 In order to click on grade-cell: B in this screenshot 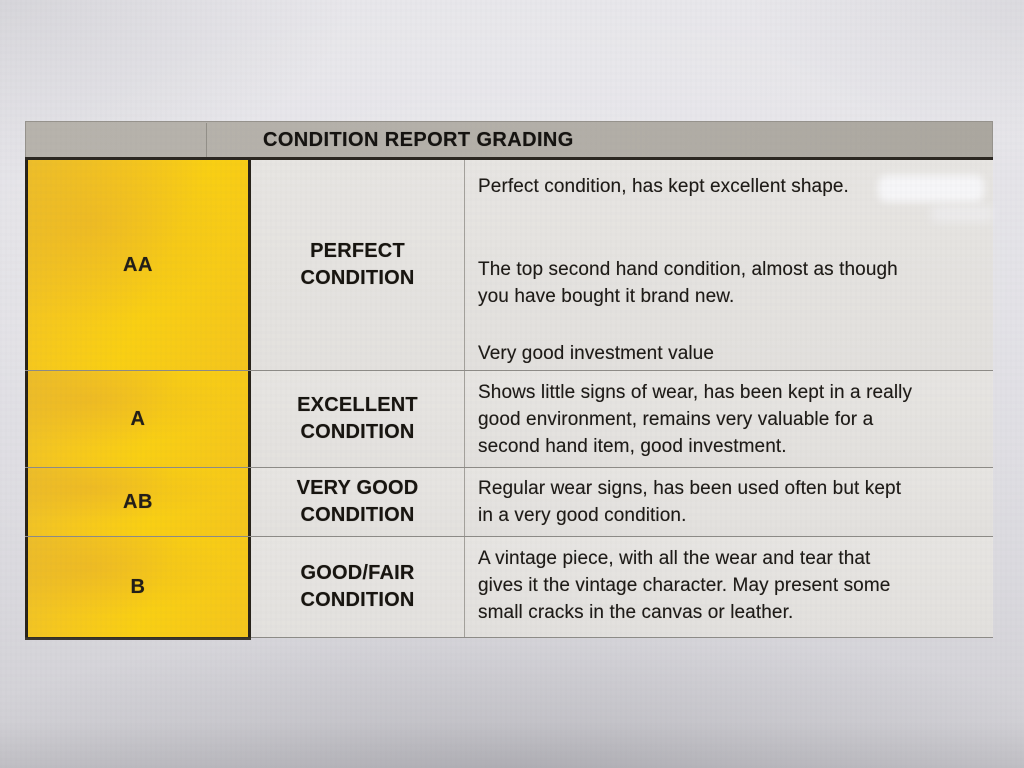, I will do `click(138, 587)`.